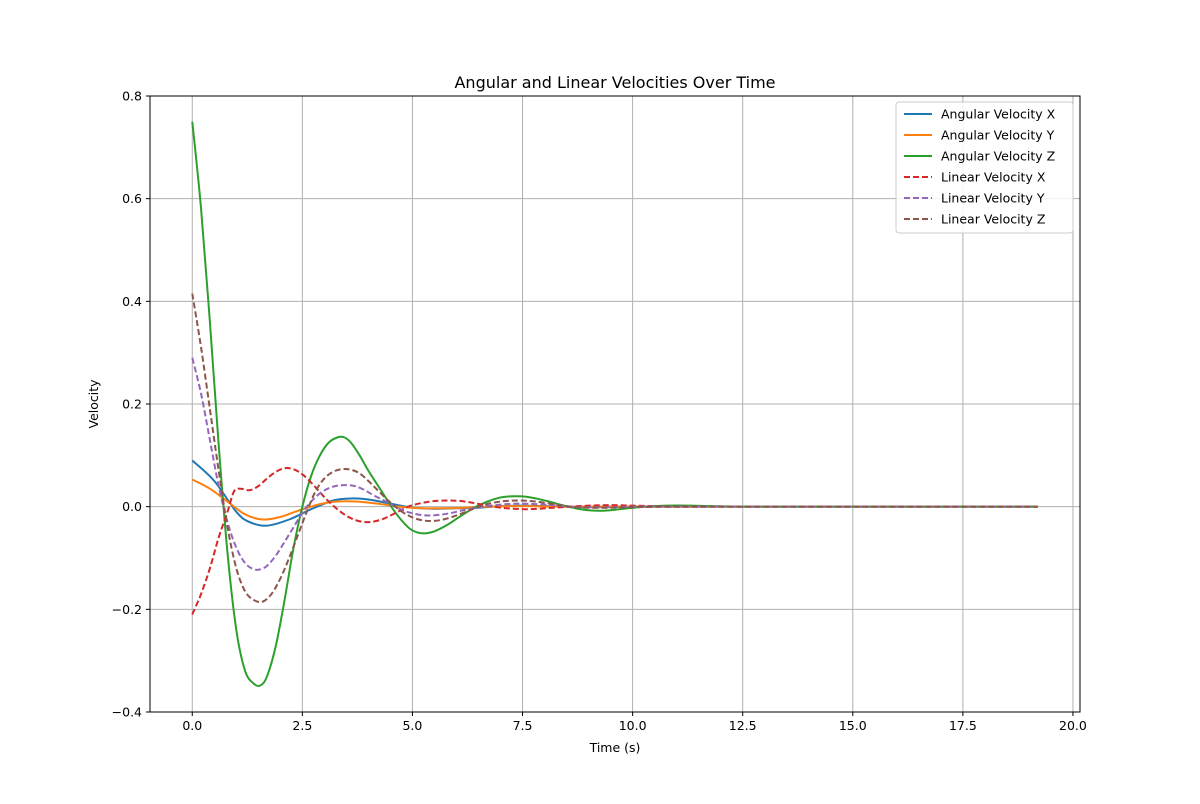  What do you see at coordinates (963, 725) in the screenshot?
I see `x-tick-label: 17.5` at bounding box center [963, 725].